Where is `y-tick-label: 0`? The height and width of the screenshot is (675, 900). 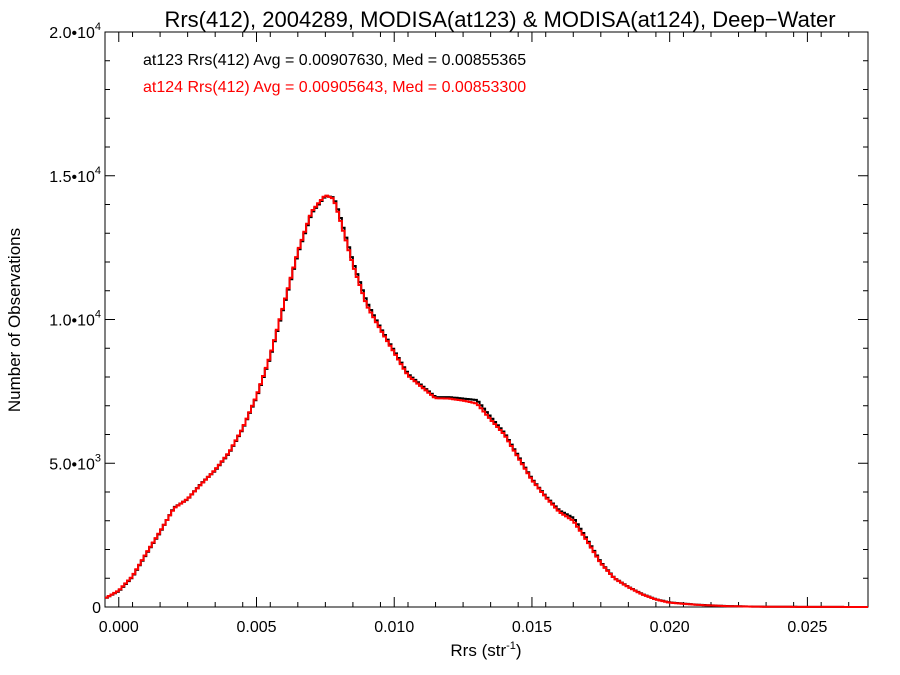 y-tick-label: 0 is located at coordinates (96, 608).